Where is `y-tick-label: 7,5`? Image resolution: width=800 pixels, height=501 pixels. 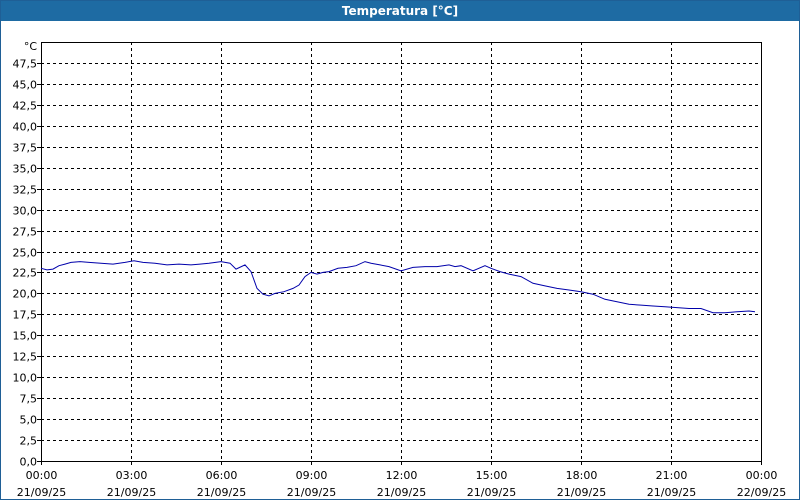 y-tick-label: 7,5 is located at coordinates (29, 399).